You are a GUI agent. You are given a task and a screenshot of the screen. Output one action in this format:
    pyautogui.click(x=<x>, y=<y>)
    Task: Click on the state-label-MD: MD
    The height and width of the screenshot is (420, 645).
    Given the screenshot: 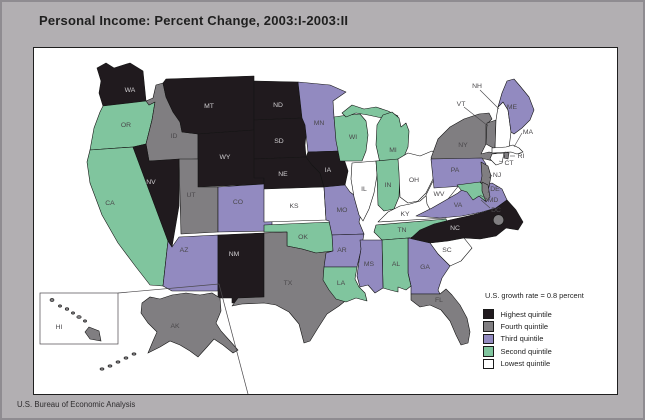 What is the action you would take?
    pyautogui.click(x=493, y=200)
    